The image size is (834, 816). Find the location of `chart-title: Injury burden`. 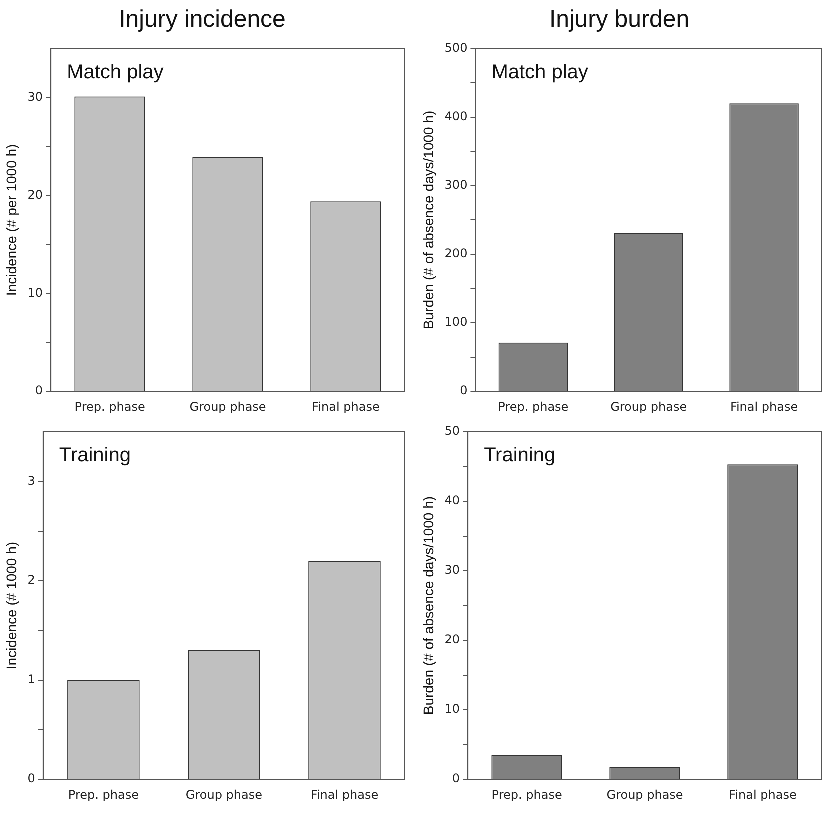

chart-title: Injury burden is located at coordinates (619, 20).